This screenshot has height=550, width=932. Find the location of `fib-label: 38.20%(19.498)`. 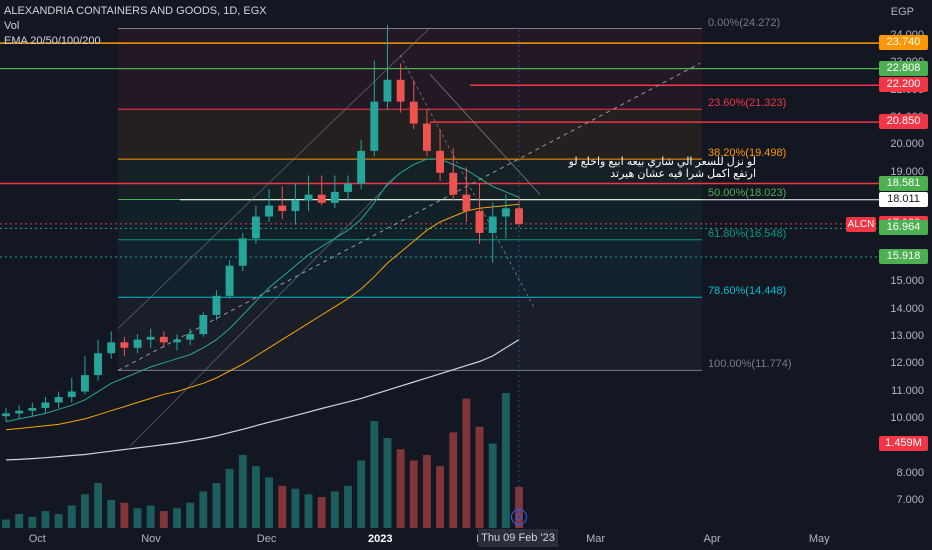

fib-label: 38.20%(19.498) is located at coordinates (747, 153).